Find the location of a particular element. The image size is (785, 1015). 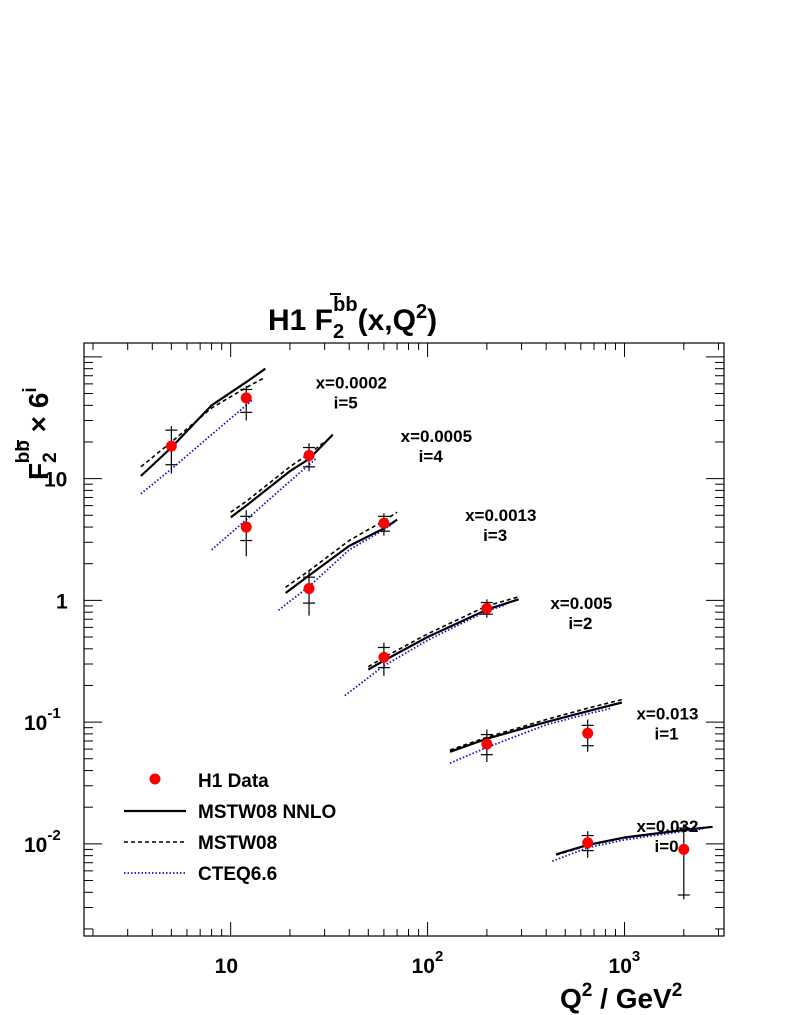

y-tick-label: 10 is located at coordinates (55, 480).